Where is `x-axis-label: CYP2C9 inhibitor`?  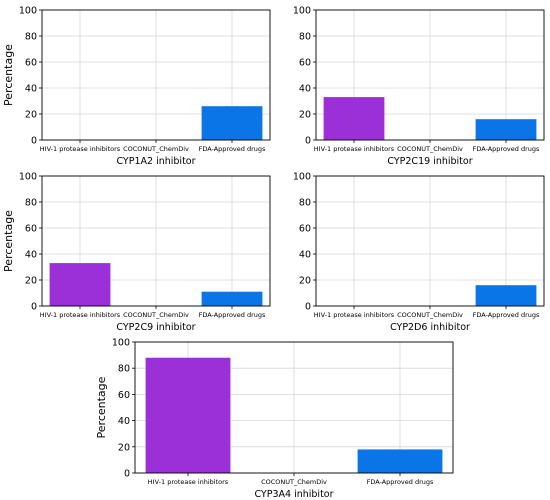
x-axis-label: CYP2C9 inhibitor is located at coordinates (155, 327).